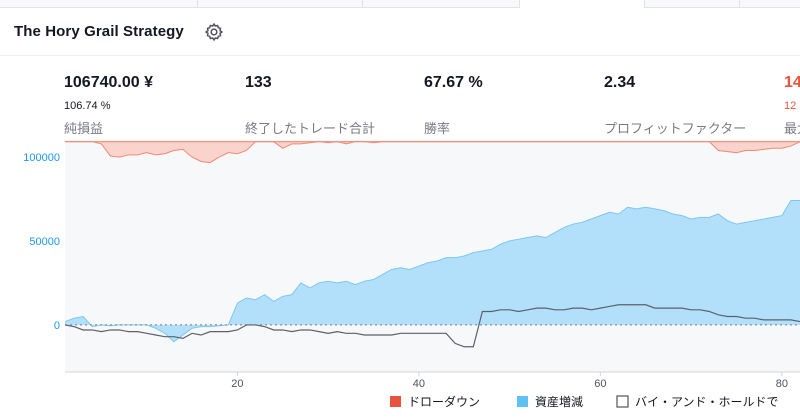 The height and width of the screenshot is (418, 800). What do you see at coordinates (792, 128) in the screenshot?
I see `stat-label: 最大` at bounding box center [792, 128].